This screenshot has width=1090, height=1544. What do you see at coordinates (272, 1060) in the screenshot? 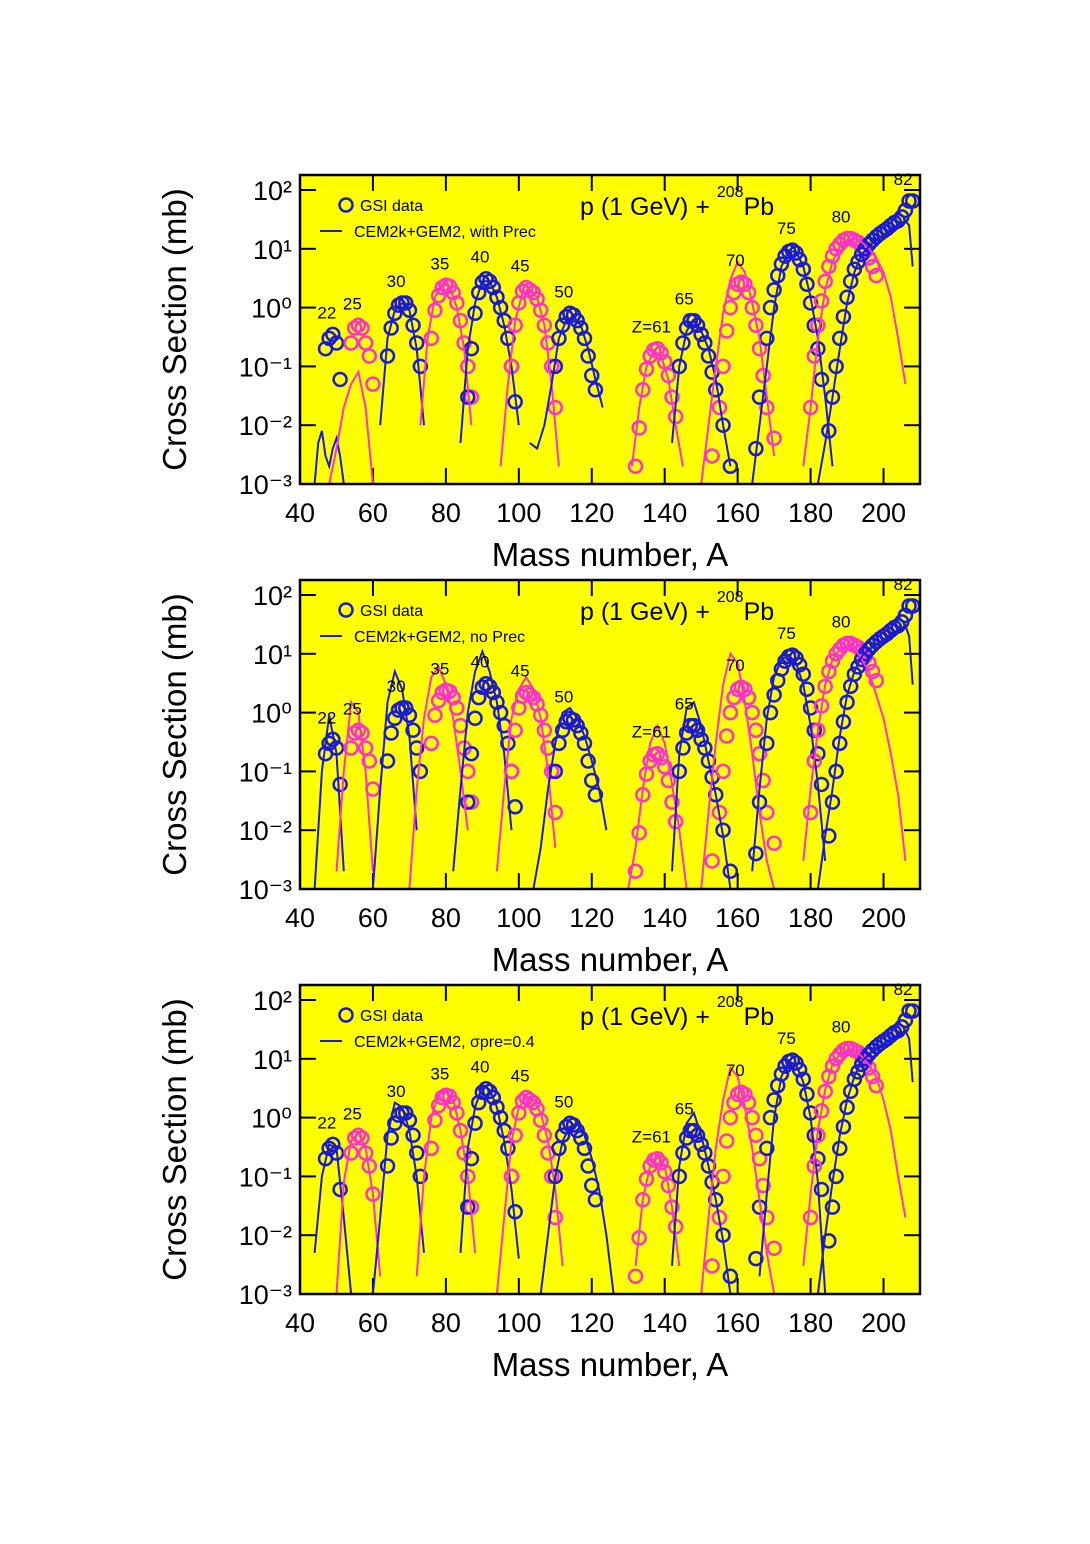
I see `y-tick-label: 10¹` at bounding box center [272, 1060].